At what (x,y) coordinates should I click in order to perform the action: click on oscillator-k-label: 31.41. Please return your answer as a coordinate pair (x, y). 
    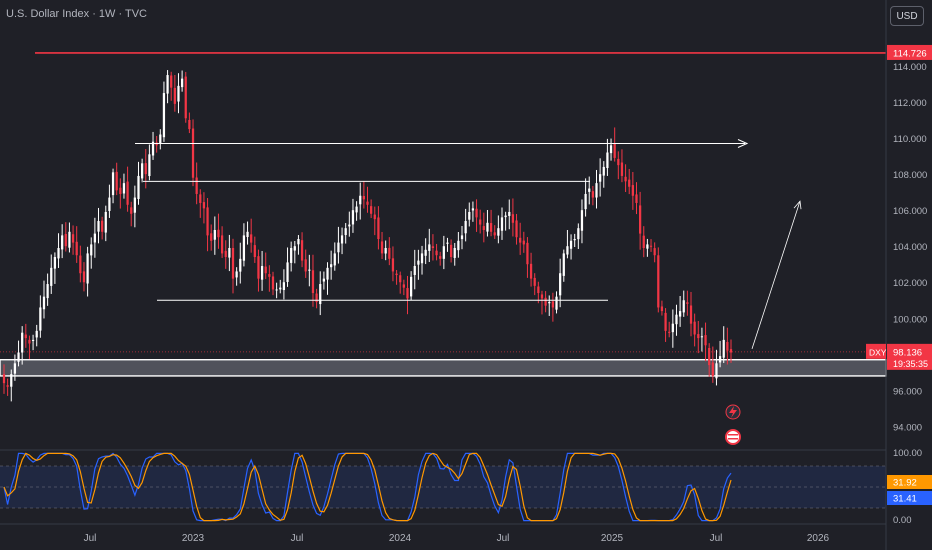
    Looking at the image, I should click on (905, 499).